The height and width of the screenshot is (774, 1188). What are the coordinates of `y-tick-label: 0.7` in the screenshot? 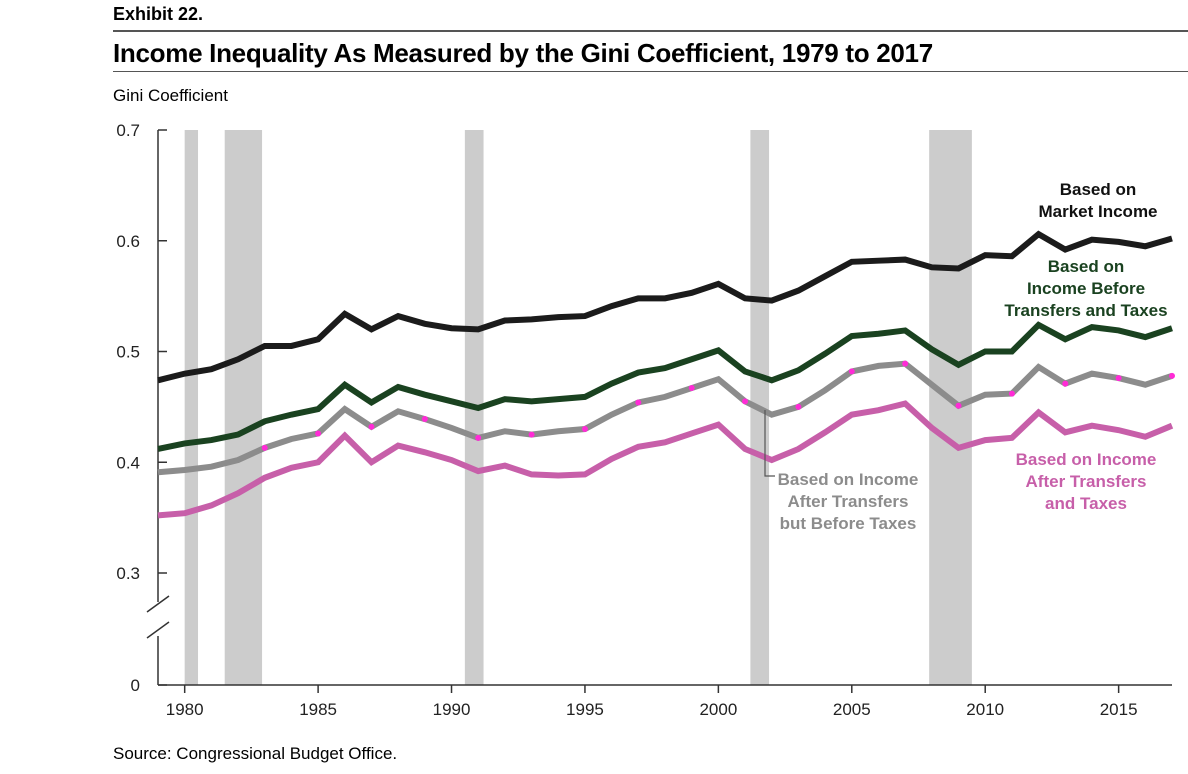 It's located at (128, 130).